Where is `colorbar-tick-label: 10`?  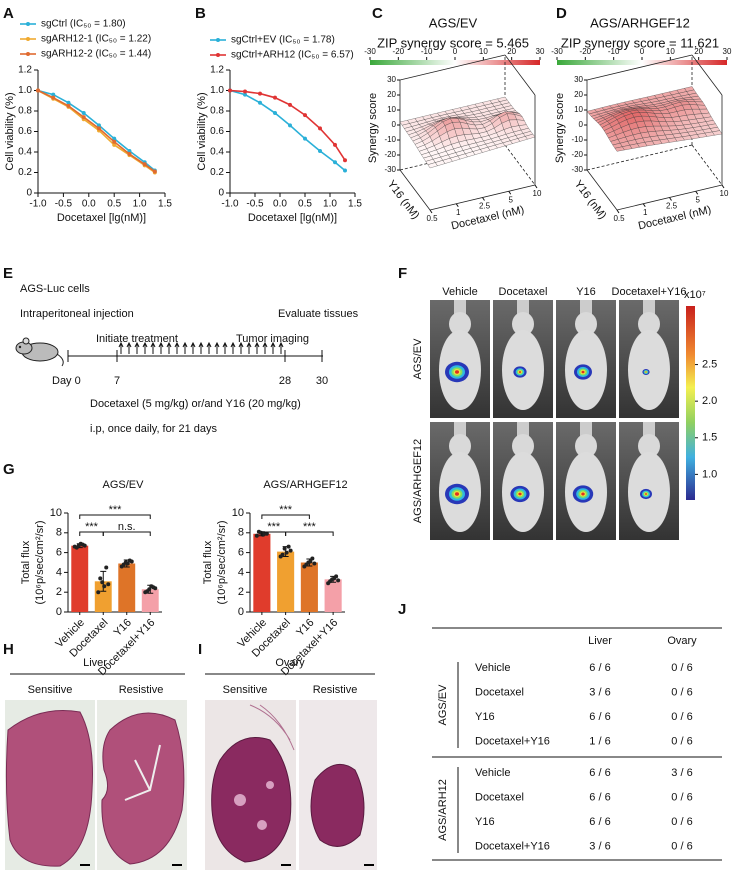
colorbar-tick-label: 10 is located at coordinates (483, 51).